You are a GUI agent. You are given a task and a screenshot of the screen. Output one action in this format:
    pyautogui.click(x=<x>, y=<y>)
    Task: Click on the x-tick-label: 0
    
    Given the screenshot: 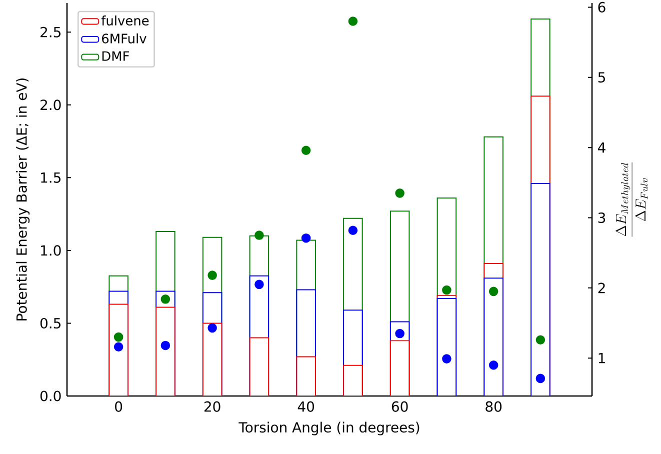 What is the action you would take?
    pyautogui.click(x=118, y=406)
    